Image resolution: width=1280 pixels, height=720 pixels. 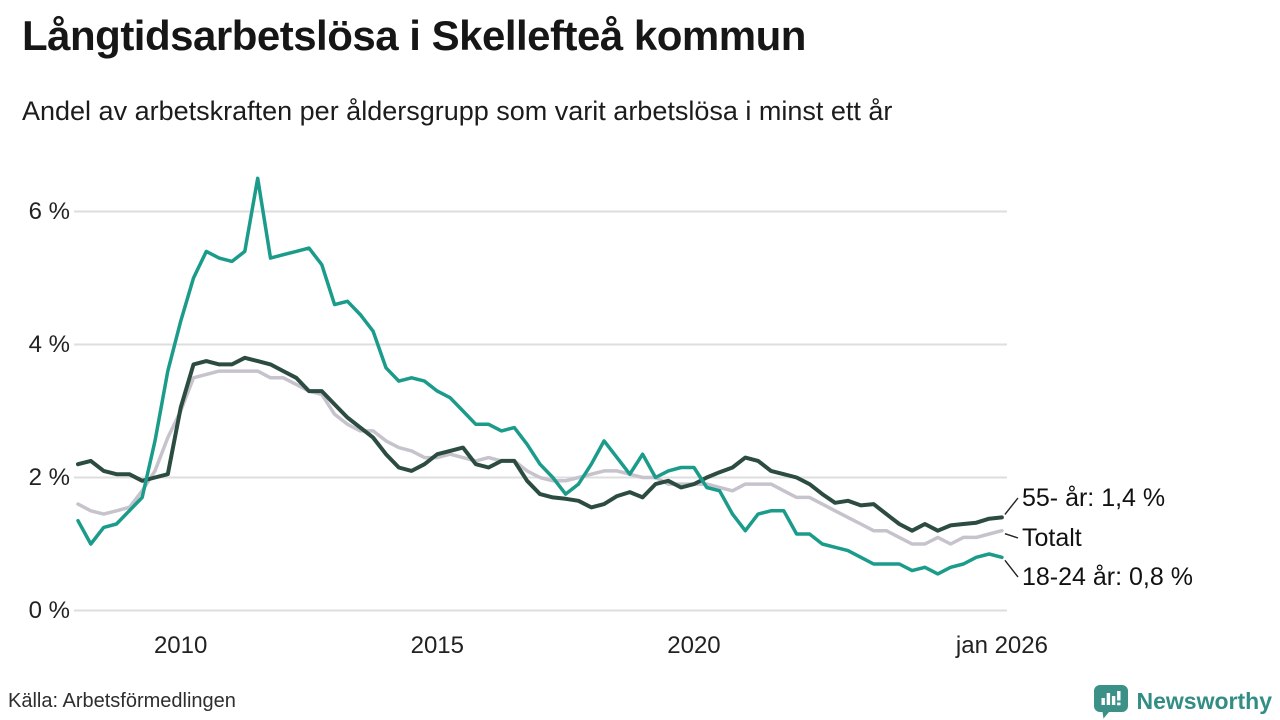 What do you see at coordinates (1094, 498) in the screenshot?
I see `series-end-label-1: 55- år: 1,4 %` at bounding box center [1094, 498].